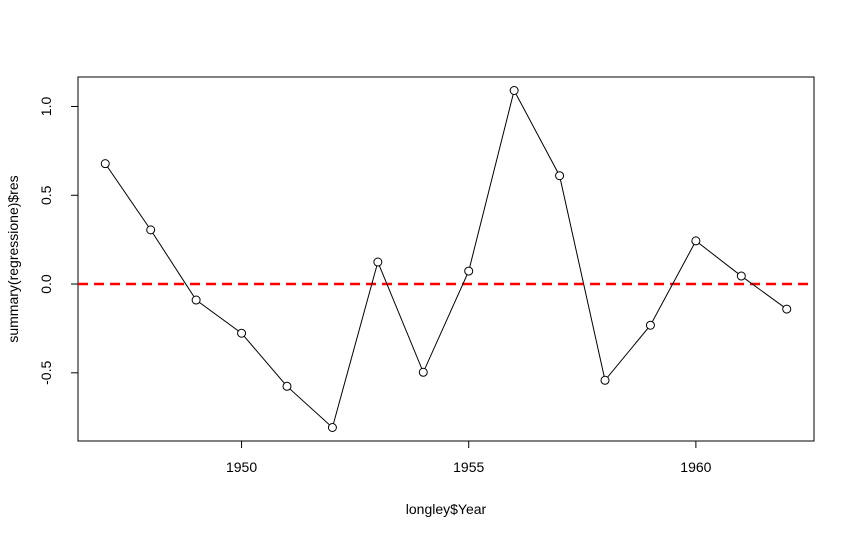 The image size is (855, 545). I want to click on y-tick-label: 0.5, so click(46, 195).